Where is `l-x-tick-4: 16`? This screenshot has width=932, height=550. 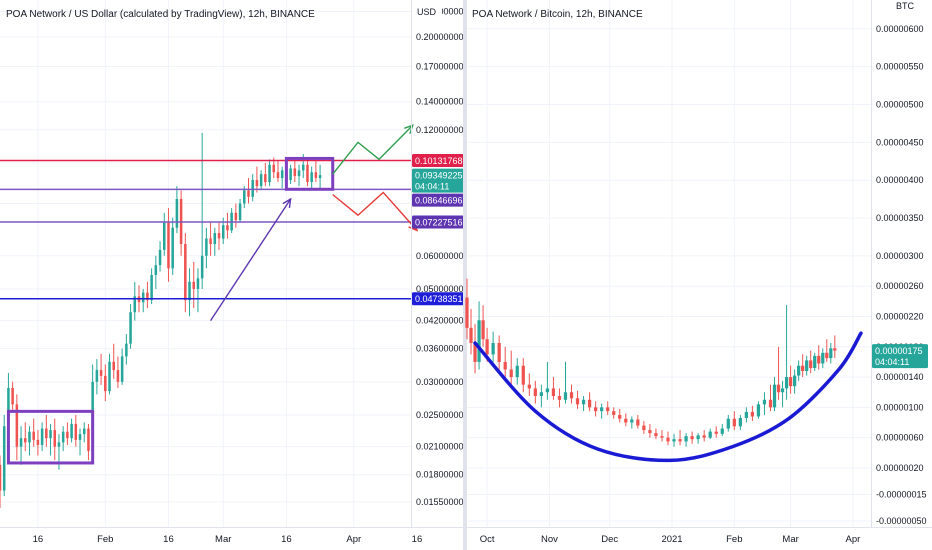 l-x-tick-4: 16 is located at coordinates (286, 539).